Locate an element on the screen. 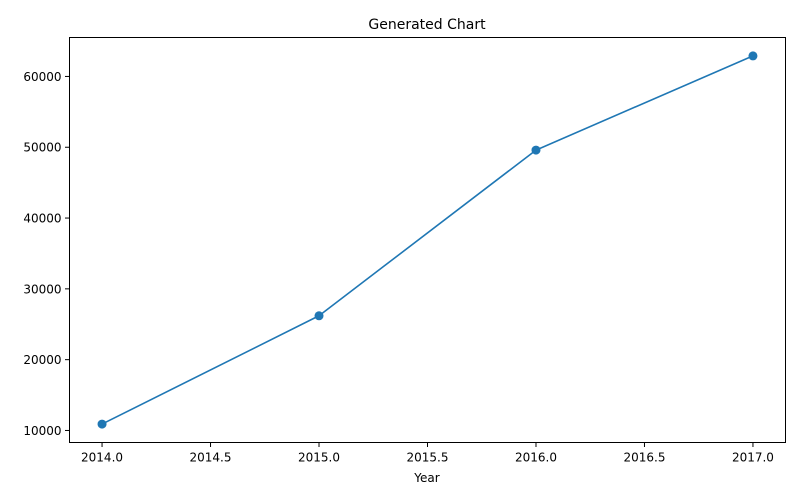  x-tick-label: 2014.5 is located at coordinates (211, 458).